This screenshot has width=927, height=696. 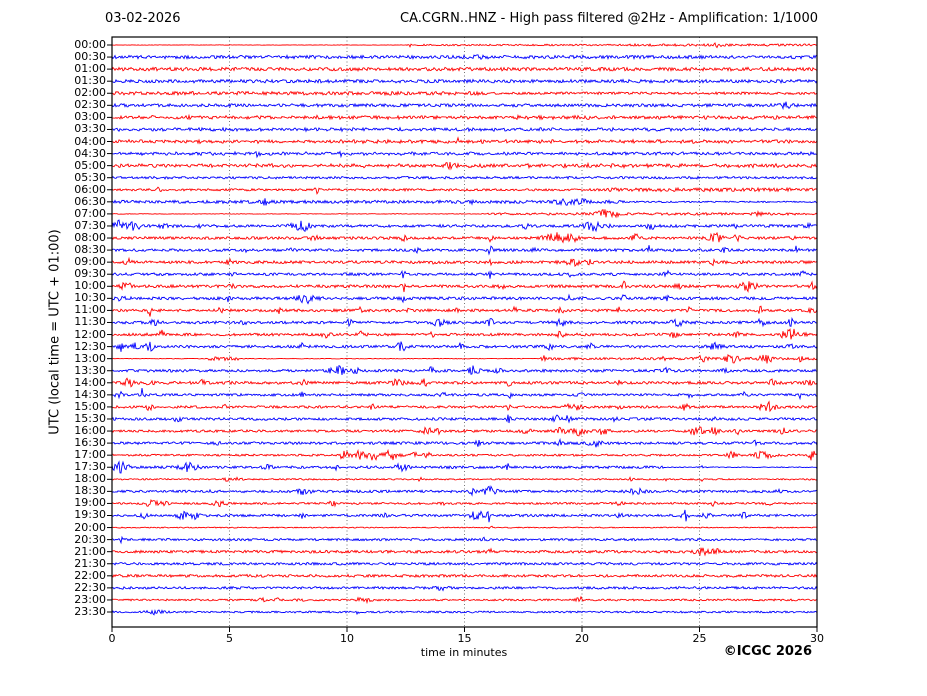 I want to click on trace-09:30, so click(x=464, y=274).